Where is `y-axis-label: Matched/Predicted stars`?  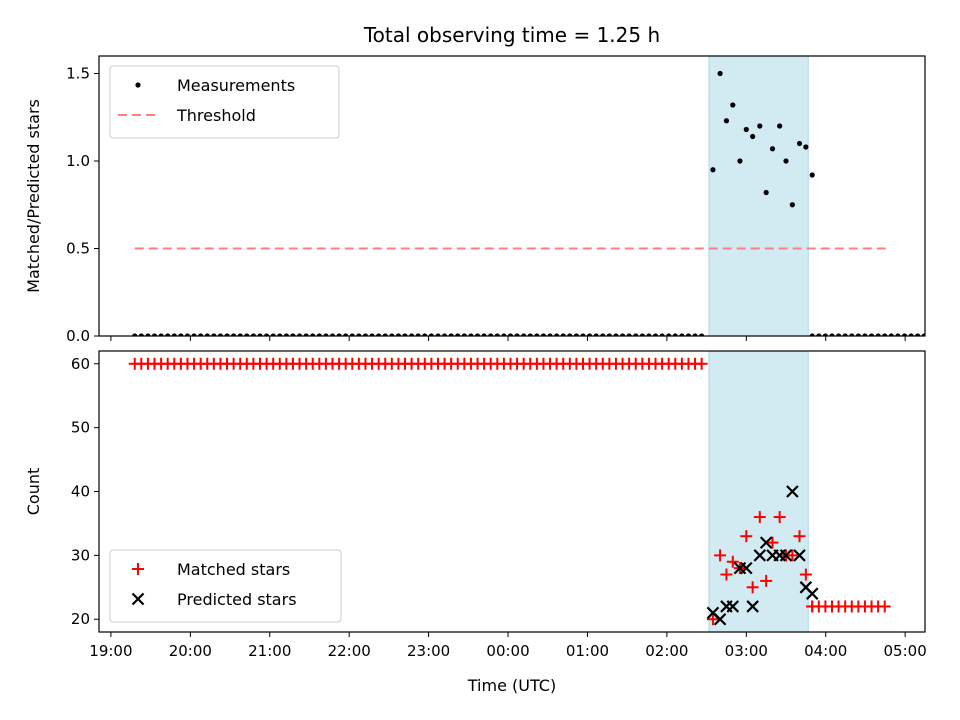
y-axis-label: Matched/Predicted stars is located at coordinates (33, 196).